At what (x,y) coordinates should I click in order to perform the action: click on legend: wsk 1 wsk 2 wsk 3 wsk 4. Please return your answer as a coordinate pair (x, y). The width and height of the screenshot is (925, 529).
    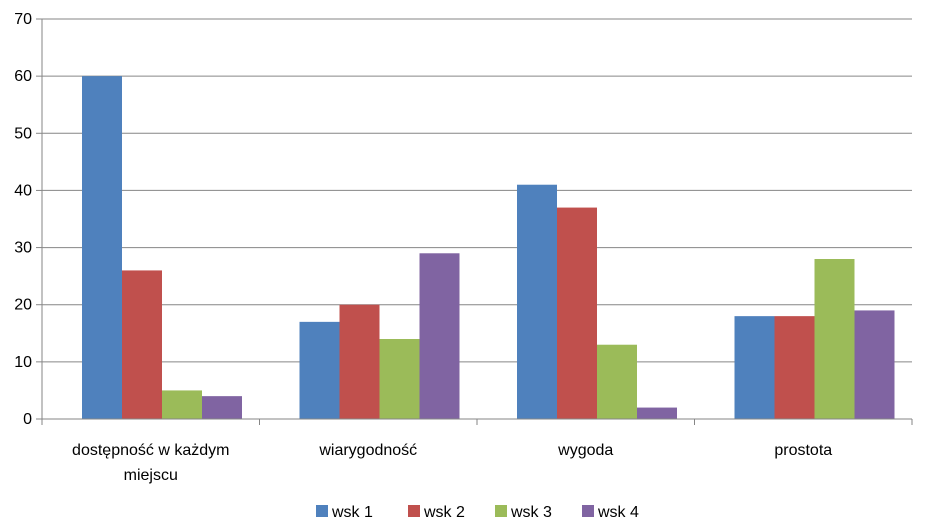
    Looking at the image, I should click on (477, 512).